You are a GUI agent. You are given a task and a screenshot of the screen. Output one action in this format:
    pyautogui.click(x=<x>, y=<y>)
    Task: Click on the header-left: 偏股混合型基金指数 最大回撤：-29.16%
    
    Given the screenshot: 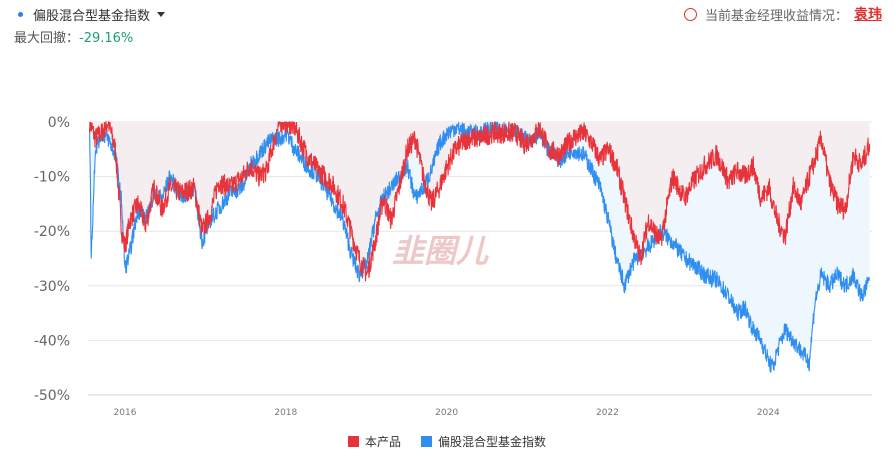 What is the action you would take?
    pyautogui.click(x=90, y=25)
    